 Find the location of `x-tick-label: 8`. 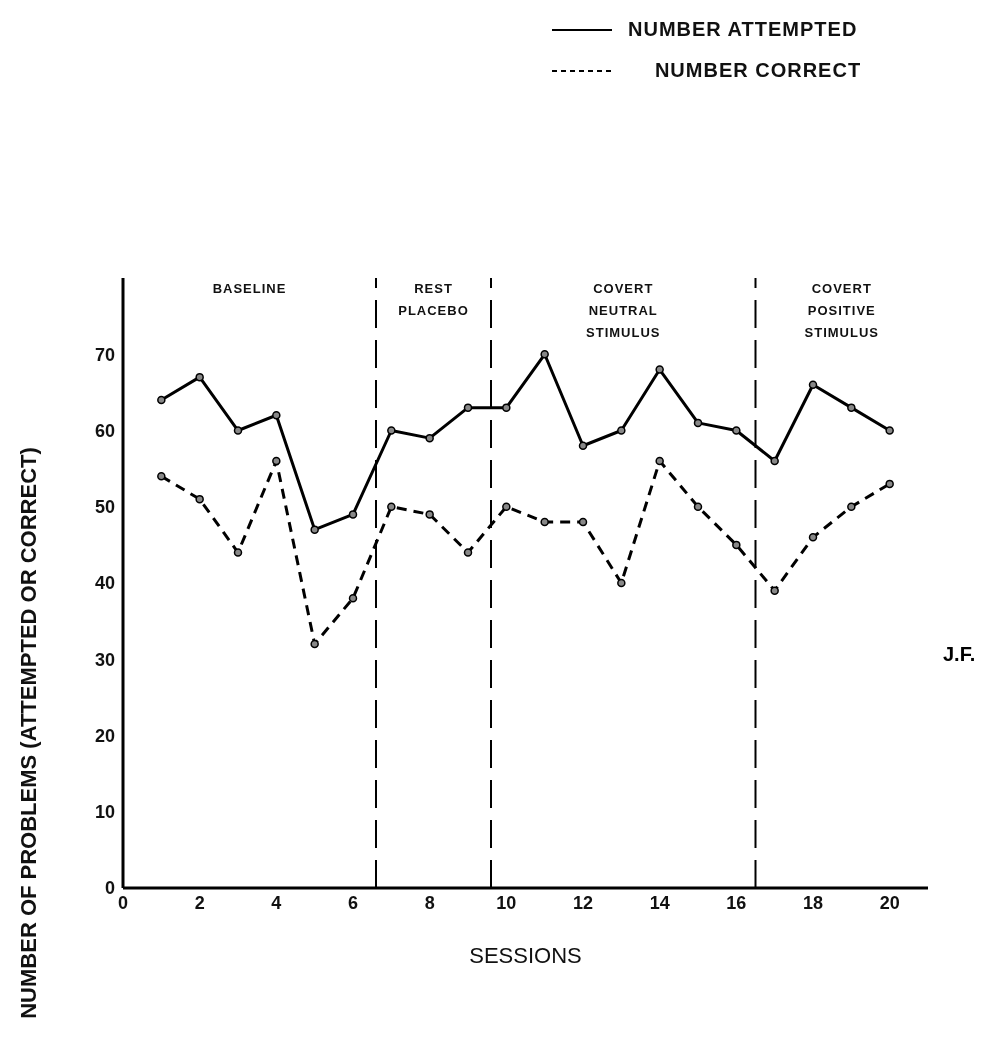

x-tick-label: 8 is located at coordinates (429, 902).